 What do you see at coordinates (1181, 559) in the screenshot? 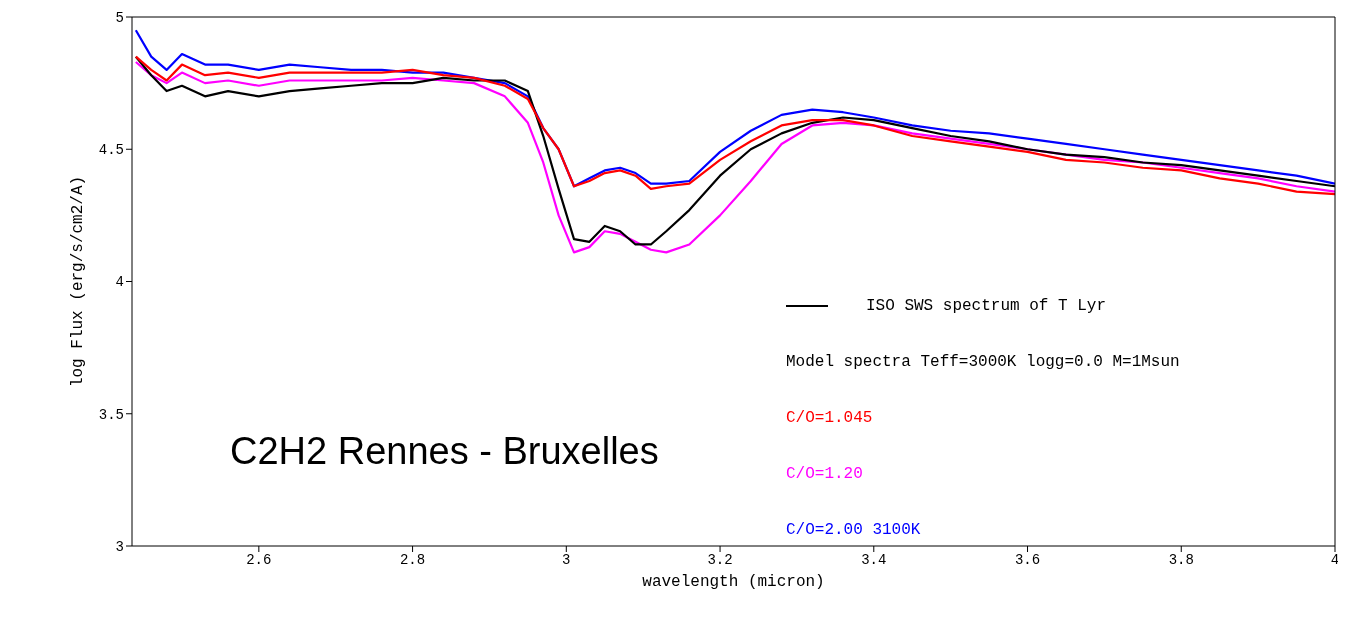
I see `x-tick-label: 3.8` at bounding box center [1181, 559].